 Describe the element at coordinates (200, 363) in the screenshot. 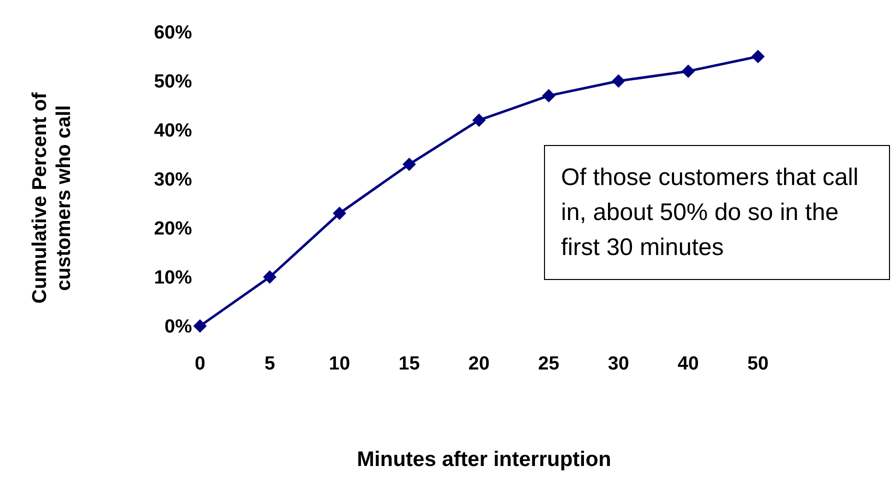

I see `x-tick-label: 0` at that location.